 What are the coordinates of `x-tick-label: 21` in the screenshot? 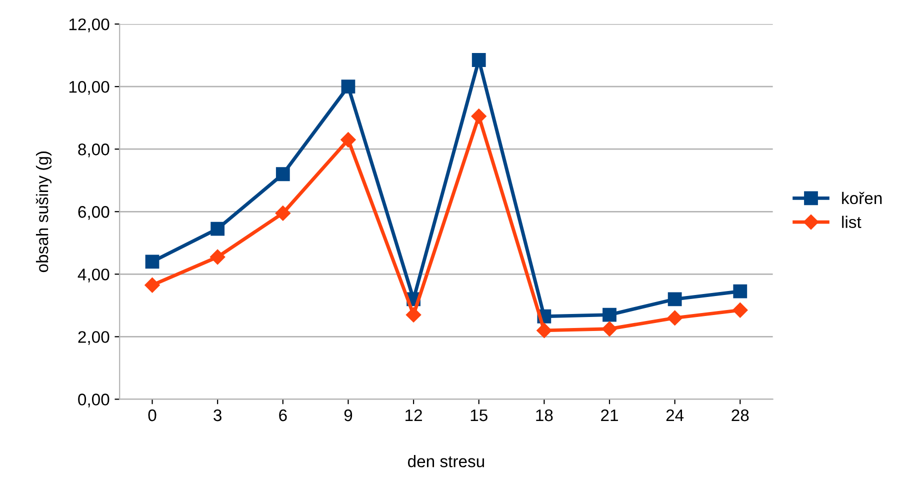 It's located at (609, 415).